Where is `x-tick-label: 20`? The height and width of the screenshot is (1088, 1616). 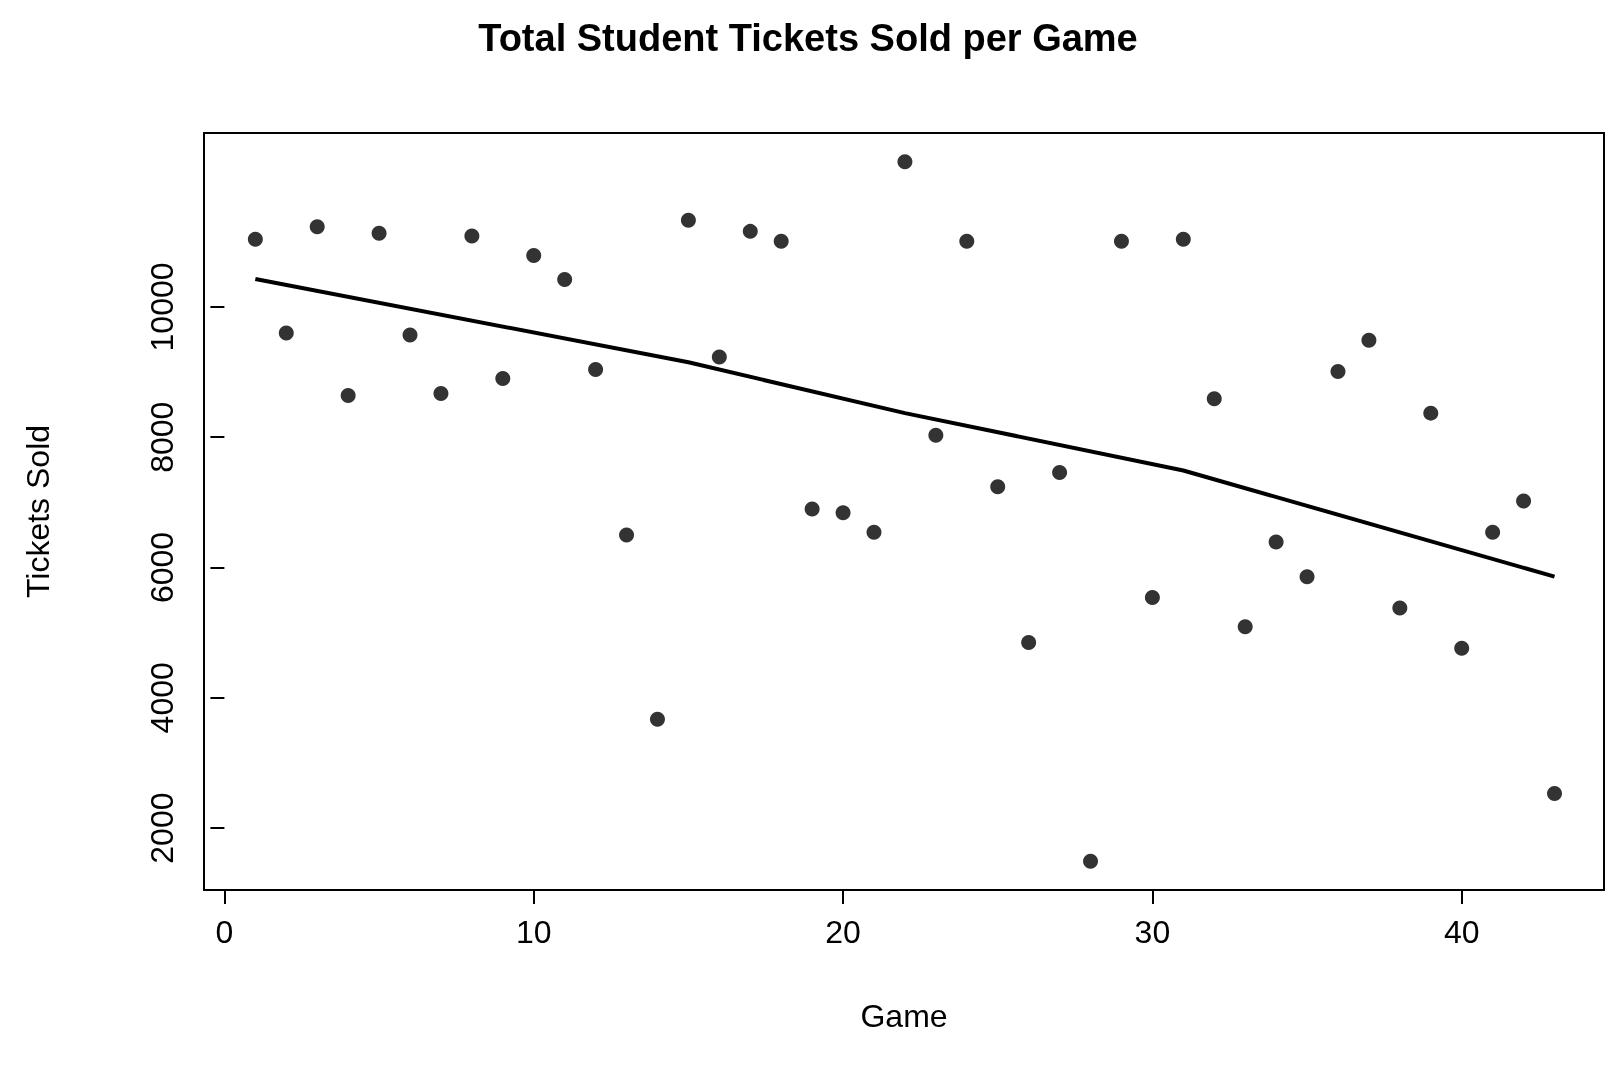
x-tick-label: 20 is located at coordinates (843, 932).